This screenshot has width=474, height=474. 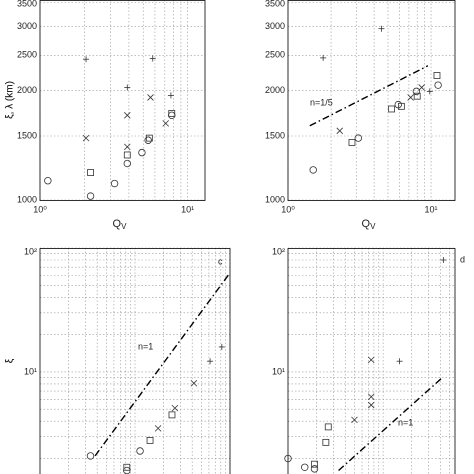 I want to click on y-tick-label: 10², so click(x=278, y=251).